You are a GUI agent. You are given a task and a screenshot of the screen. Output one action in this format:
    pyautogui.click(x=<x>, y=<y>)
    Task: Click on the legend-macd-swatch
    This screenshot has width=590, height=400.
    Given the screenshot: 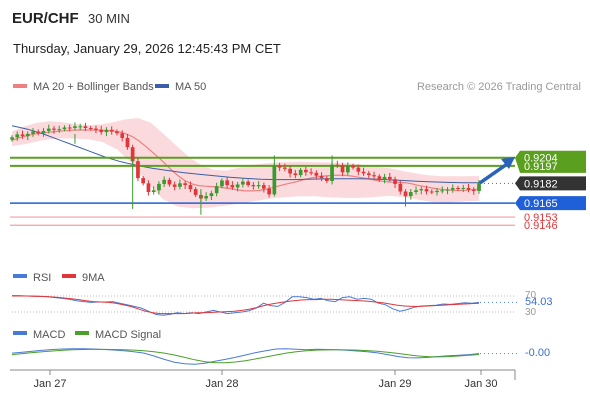 What is the action you would take?
    pyautogui.click(x=20, y=333)
    